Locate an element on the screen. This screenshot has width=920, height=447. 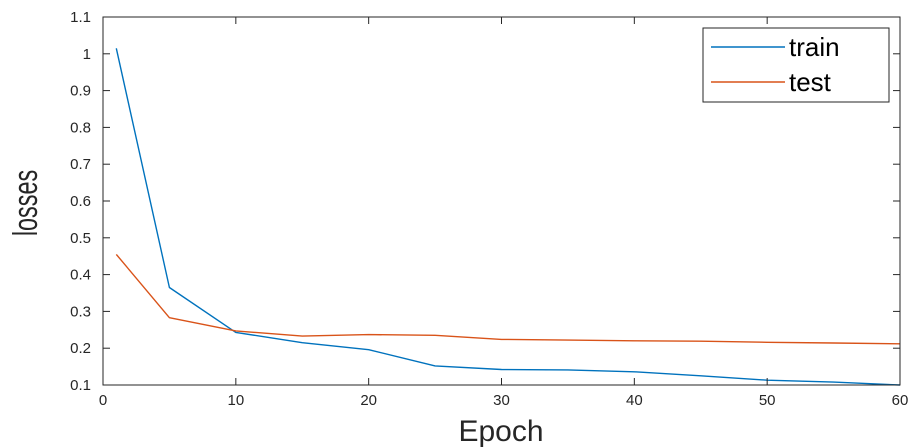
y-tick-label: 0.9 is located at coordinates (80, 91).